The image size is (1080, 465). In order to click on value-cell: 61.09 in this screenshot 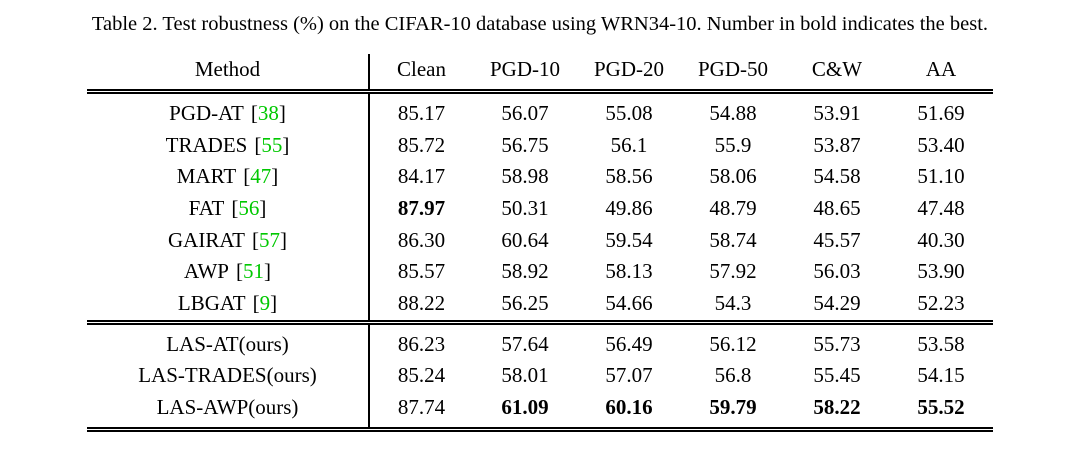, I will do `click(525, 412)`.